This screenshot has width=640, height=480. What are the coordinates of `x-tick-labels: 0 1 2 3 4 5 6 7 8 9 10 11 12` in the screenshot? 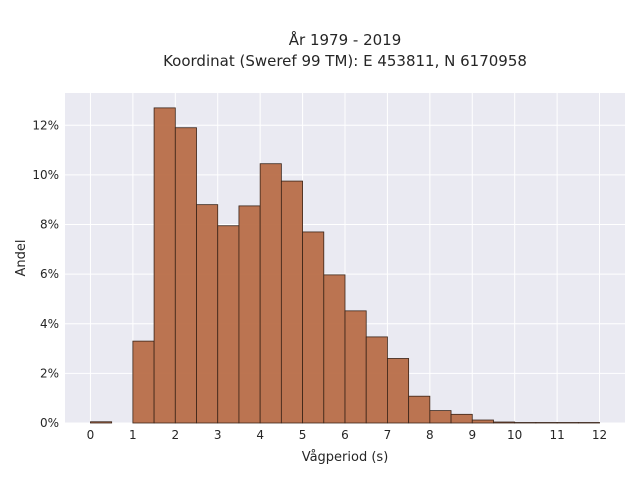 It's located at (347, 435).